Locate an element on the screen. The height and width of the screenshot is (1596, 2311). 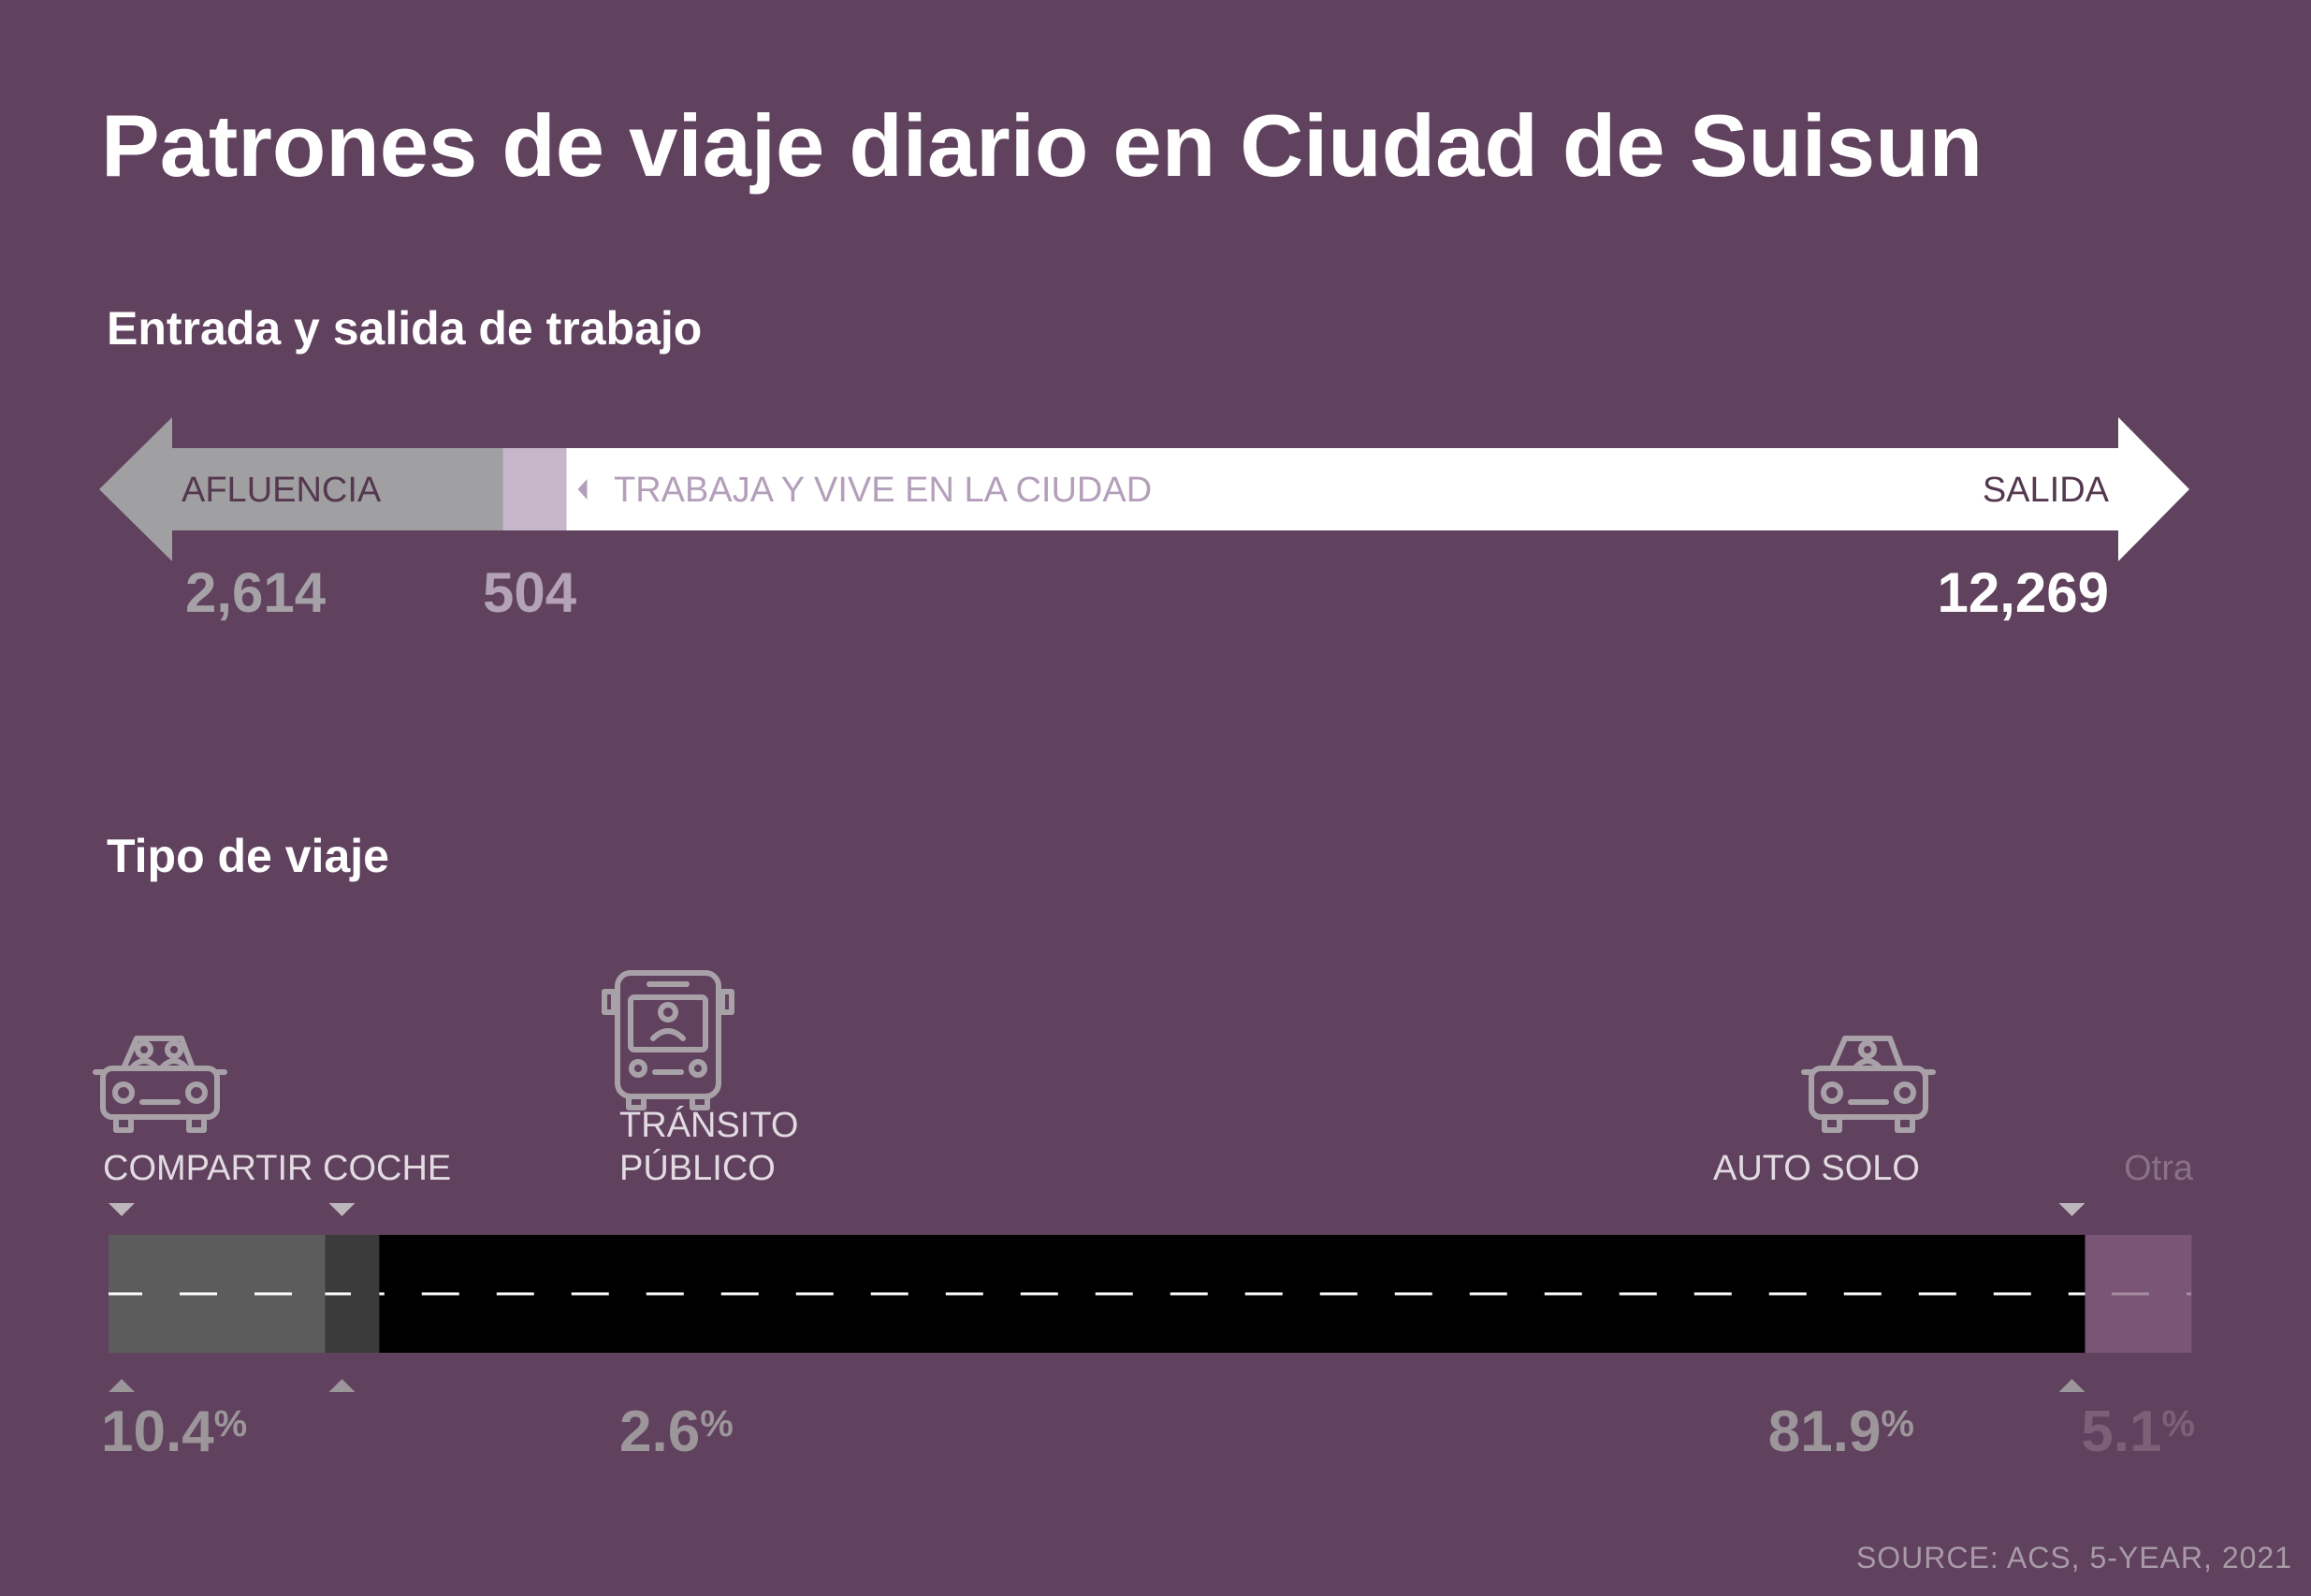
inflow-arrow is located at coordinates (301, 489).